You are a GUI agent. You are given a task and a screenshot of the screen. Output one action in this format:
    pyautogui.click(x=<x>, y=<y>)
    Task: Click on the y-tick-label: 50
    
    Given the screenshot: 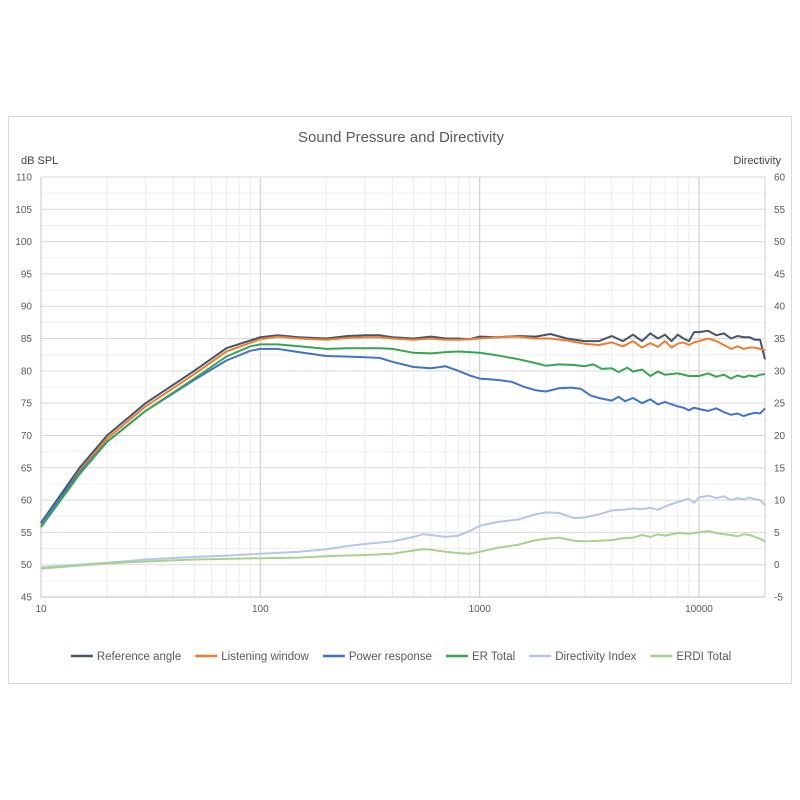 What is the action you would take?
    pyautogui.click(x=27, y=565)
    